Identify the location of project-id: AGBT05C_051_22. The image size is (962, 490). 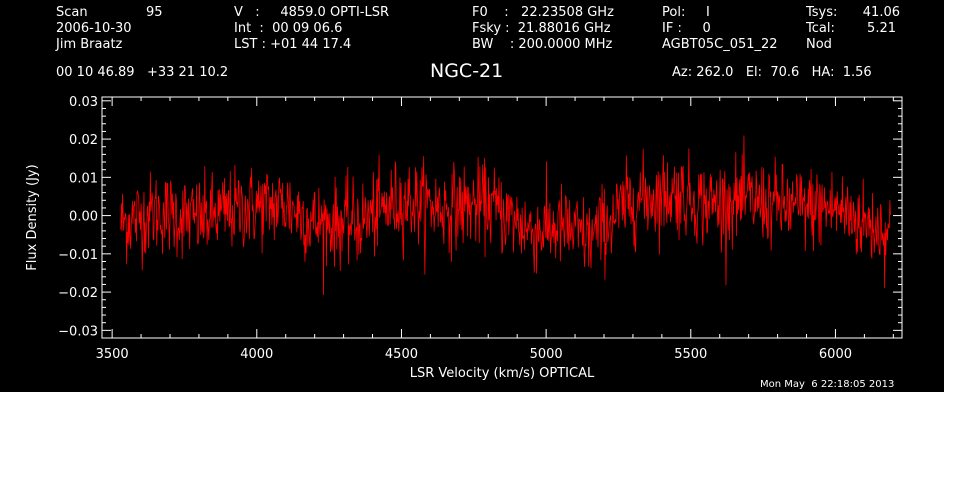
(720, 44).